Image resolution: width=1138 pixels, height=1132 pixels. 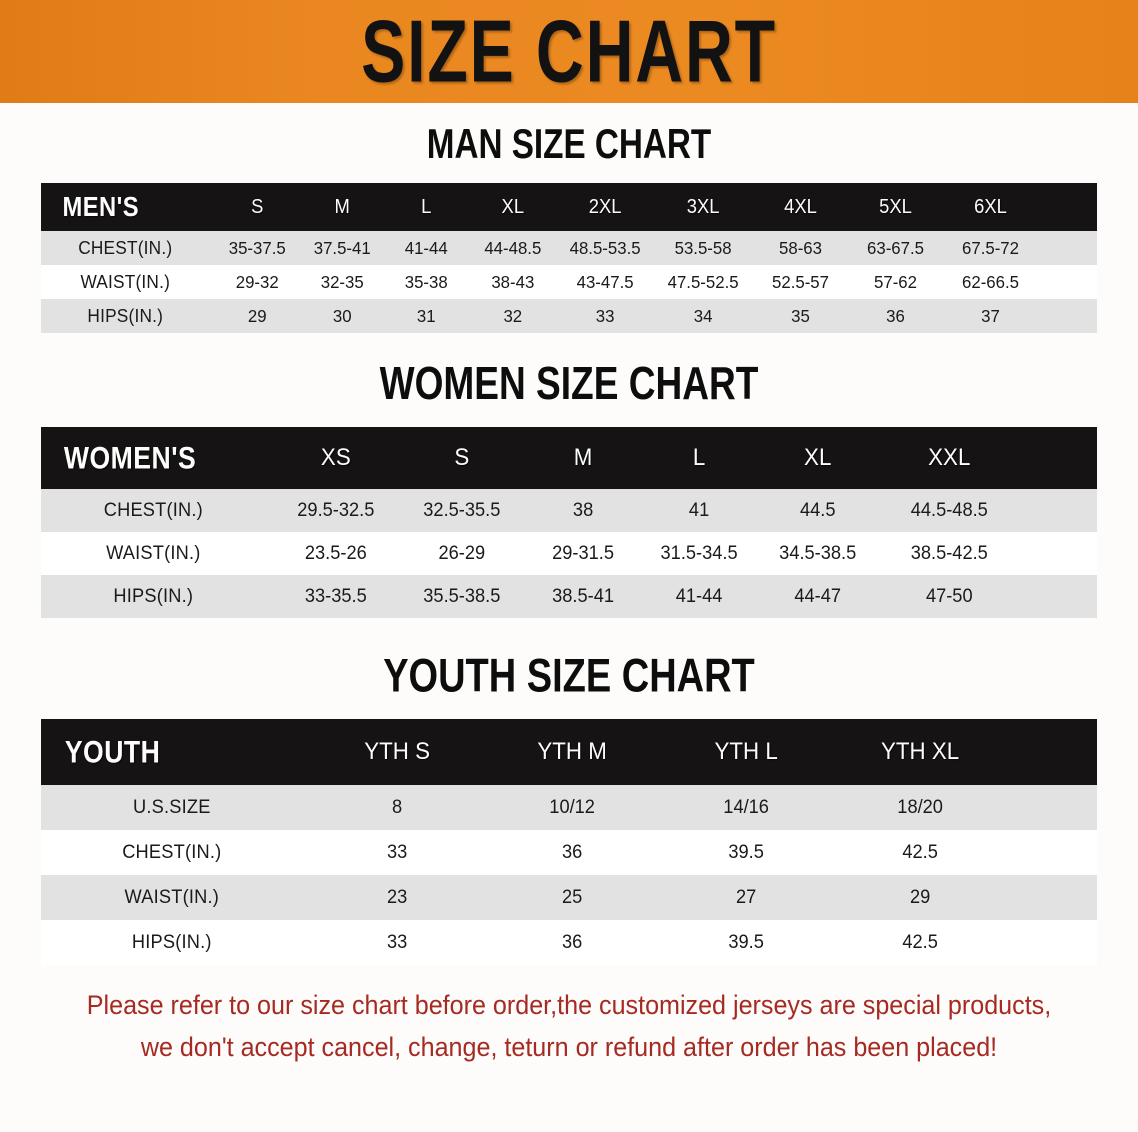 What do you see at coordinates (569, 675) in the screenshot?
I see `youth-section-title: YOUTH SIZE CHART` at bounding box center [569, 675].